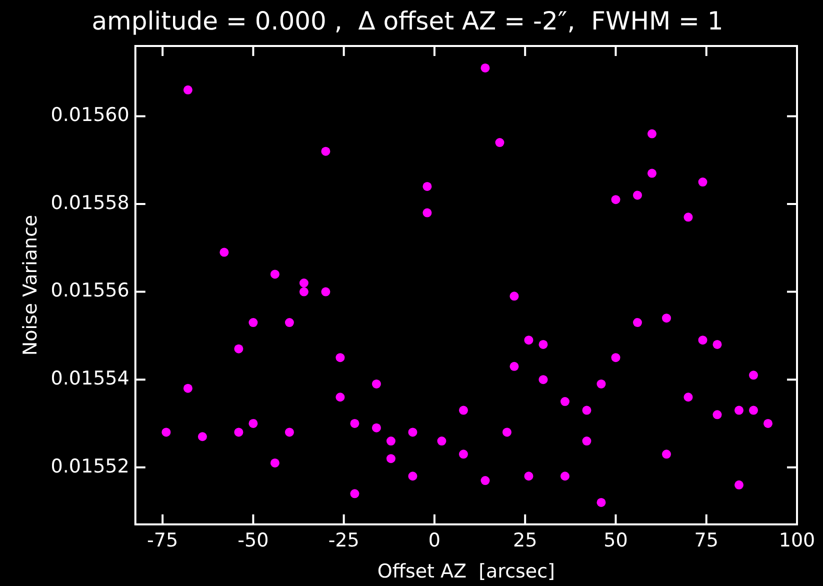  What do you see at coordinates (525, 541) in the screenshot?
I see `x-tick-label: 25` at bounding box center [525, 541].